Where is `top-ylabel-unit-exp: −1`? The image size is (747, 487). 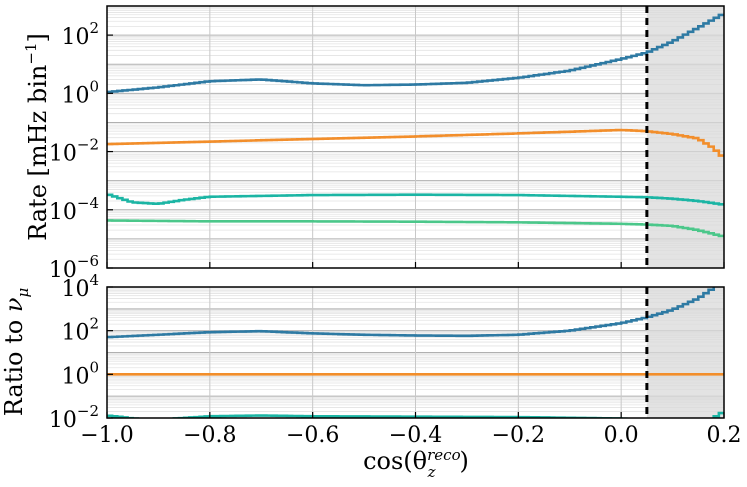 top-ylabel-unit-exp: −1 is located at coordinates (31, 54).